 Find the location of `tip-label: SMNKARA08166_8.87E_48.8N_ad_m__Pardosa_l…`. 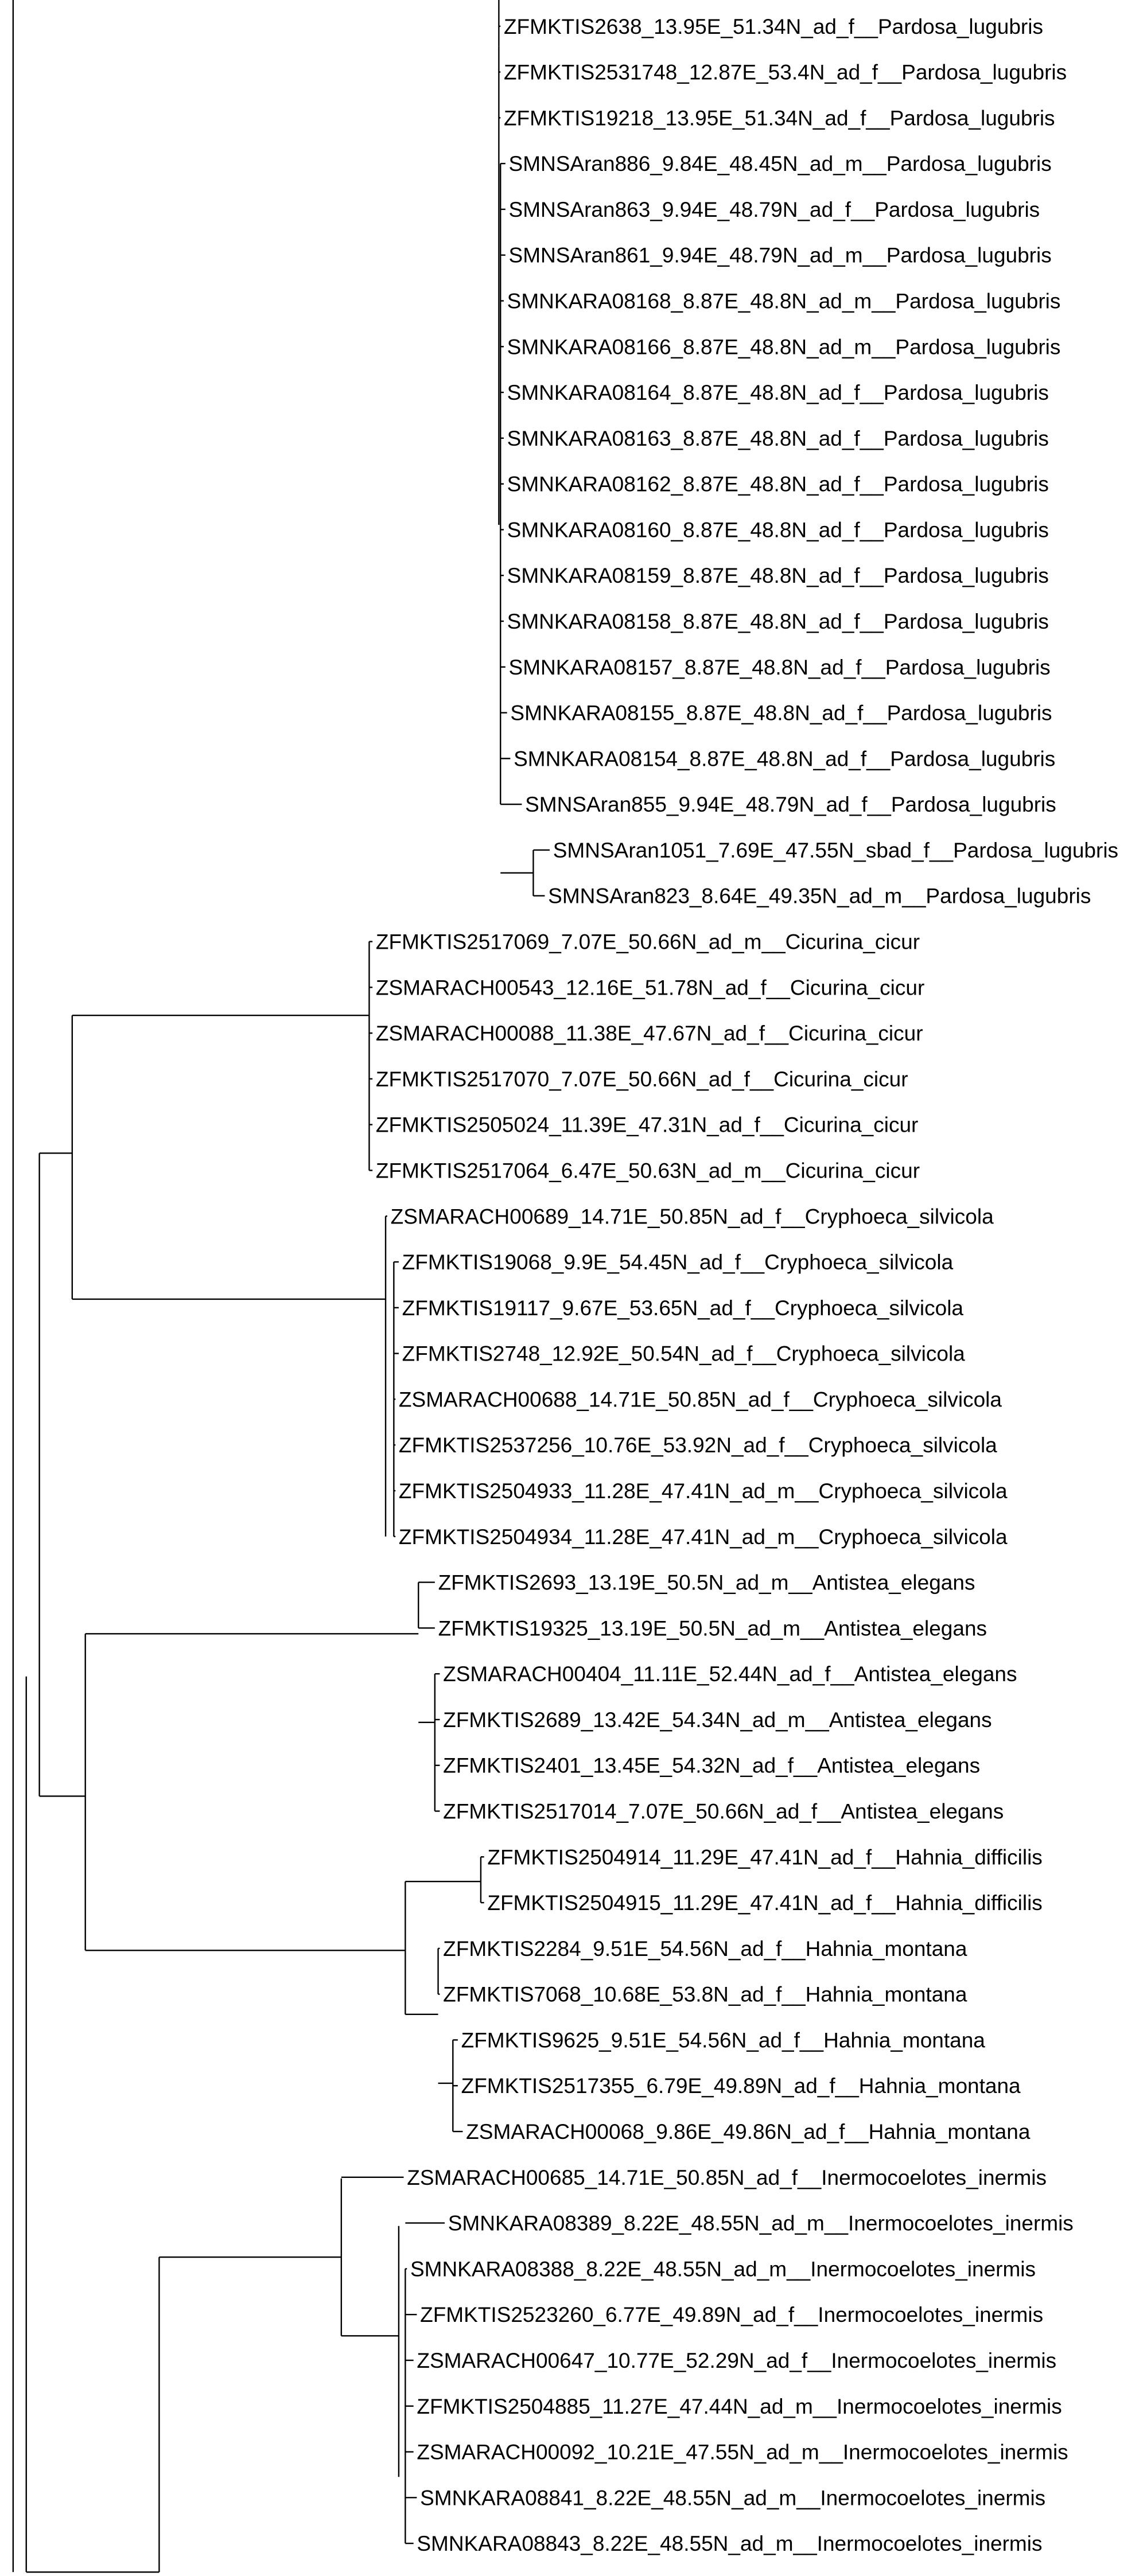

tip-label: SMNKARA08166_8.87E_48.8N_ad_m__Pardosa_l… is located at coordinates (784, 346).